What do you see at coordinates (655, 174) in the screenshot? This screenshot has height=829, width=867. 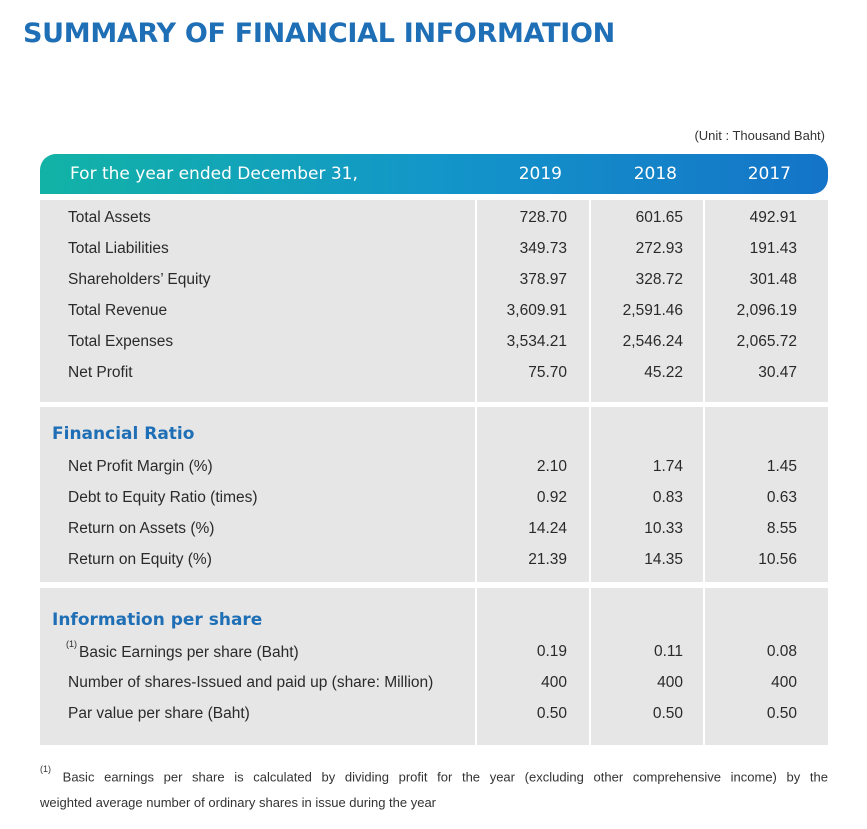 I see `header-year-2018: 2018` at bounding box center [655, 174].